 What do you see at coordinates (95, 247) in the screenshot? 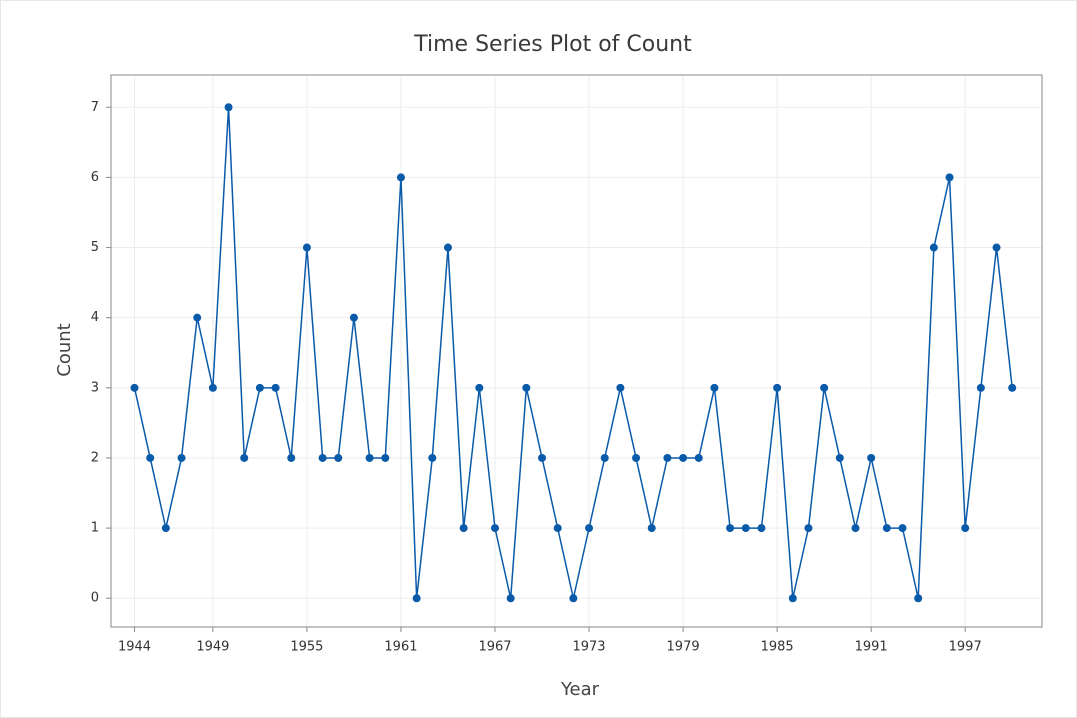
I see `y-tick-label: 5` at bounding box center [95, 247].